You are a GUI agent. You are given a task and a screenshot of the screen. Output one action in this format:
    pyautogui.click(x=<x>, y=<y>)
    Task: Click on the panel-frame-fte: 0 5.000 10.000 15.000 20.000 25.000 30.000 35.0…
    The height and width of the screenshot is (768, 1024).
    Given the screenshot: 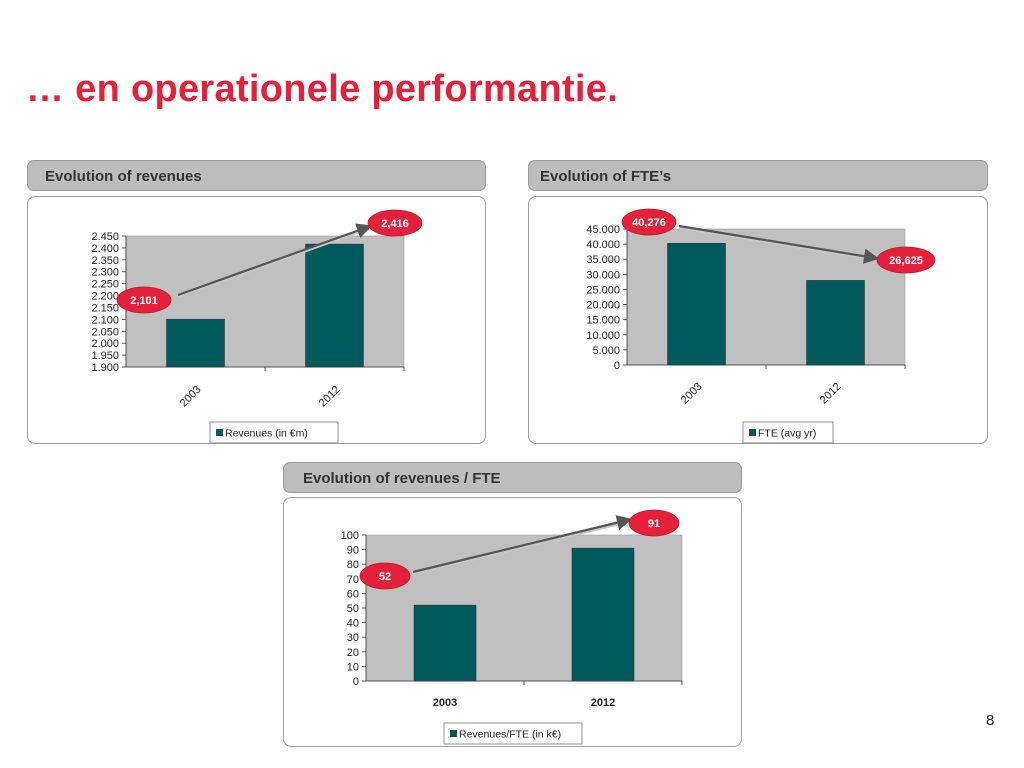 What is the action you would take?
    pyautogui.click(x=758, y=320)
    